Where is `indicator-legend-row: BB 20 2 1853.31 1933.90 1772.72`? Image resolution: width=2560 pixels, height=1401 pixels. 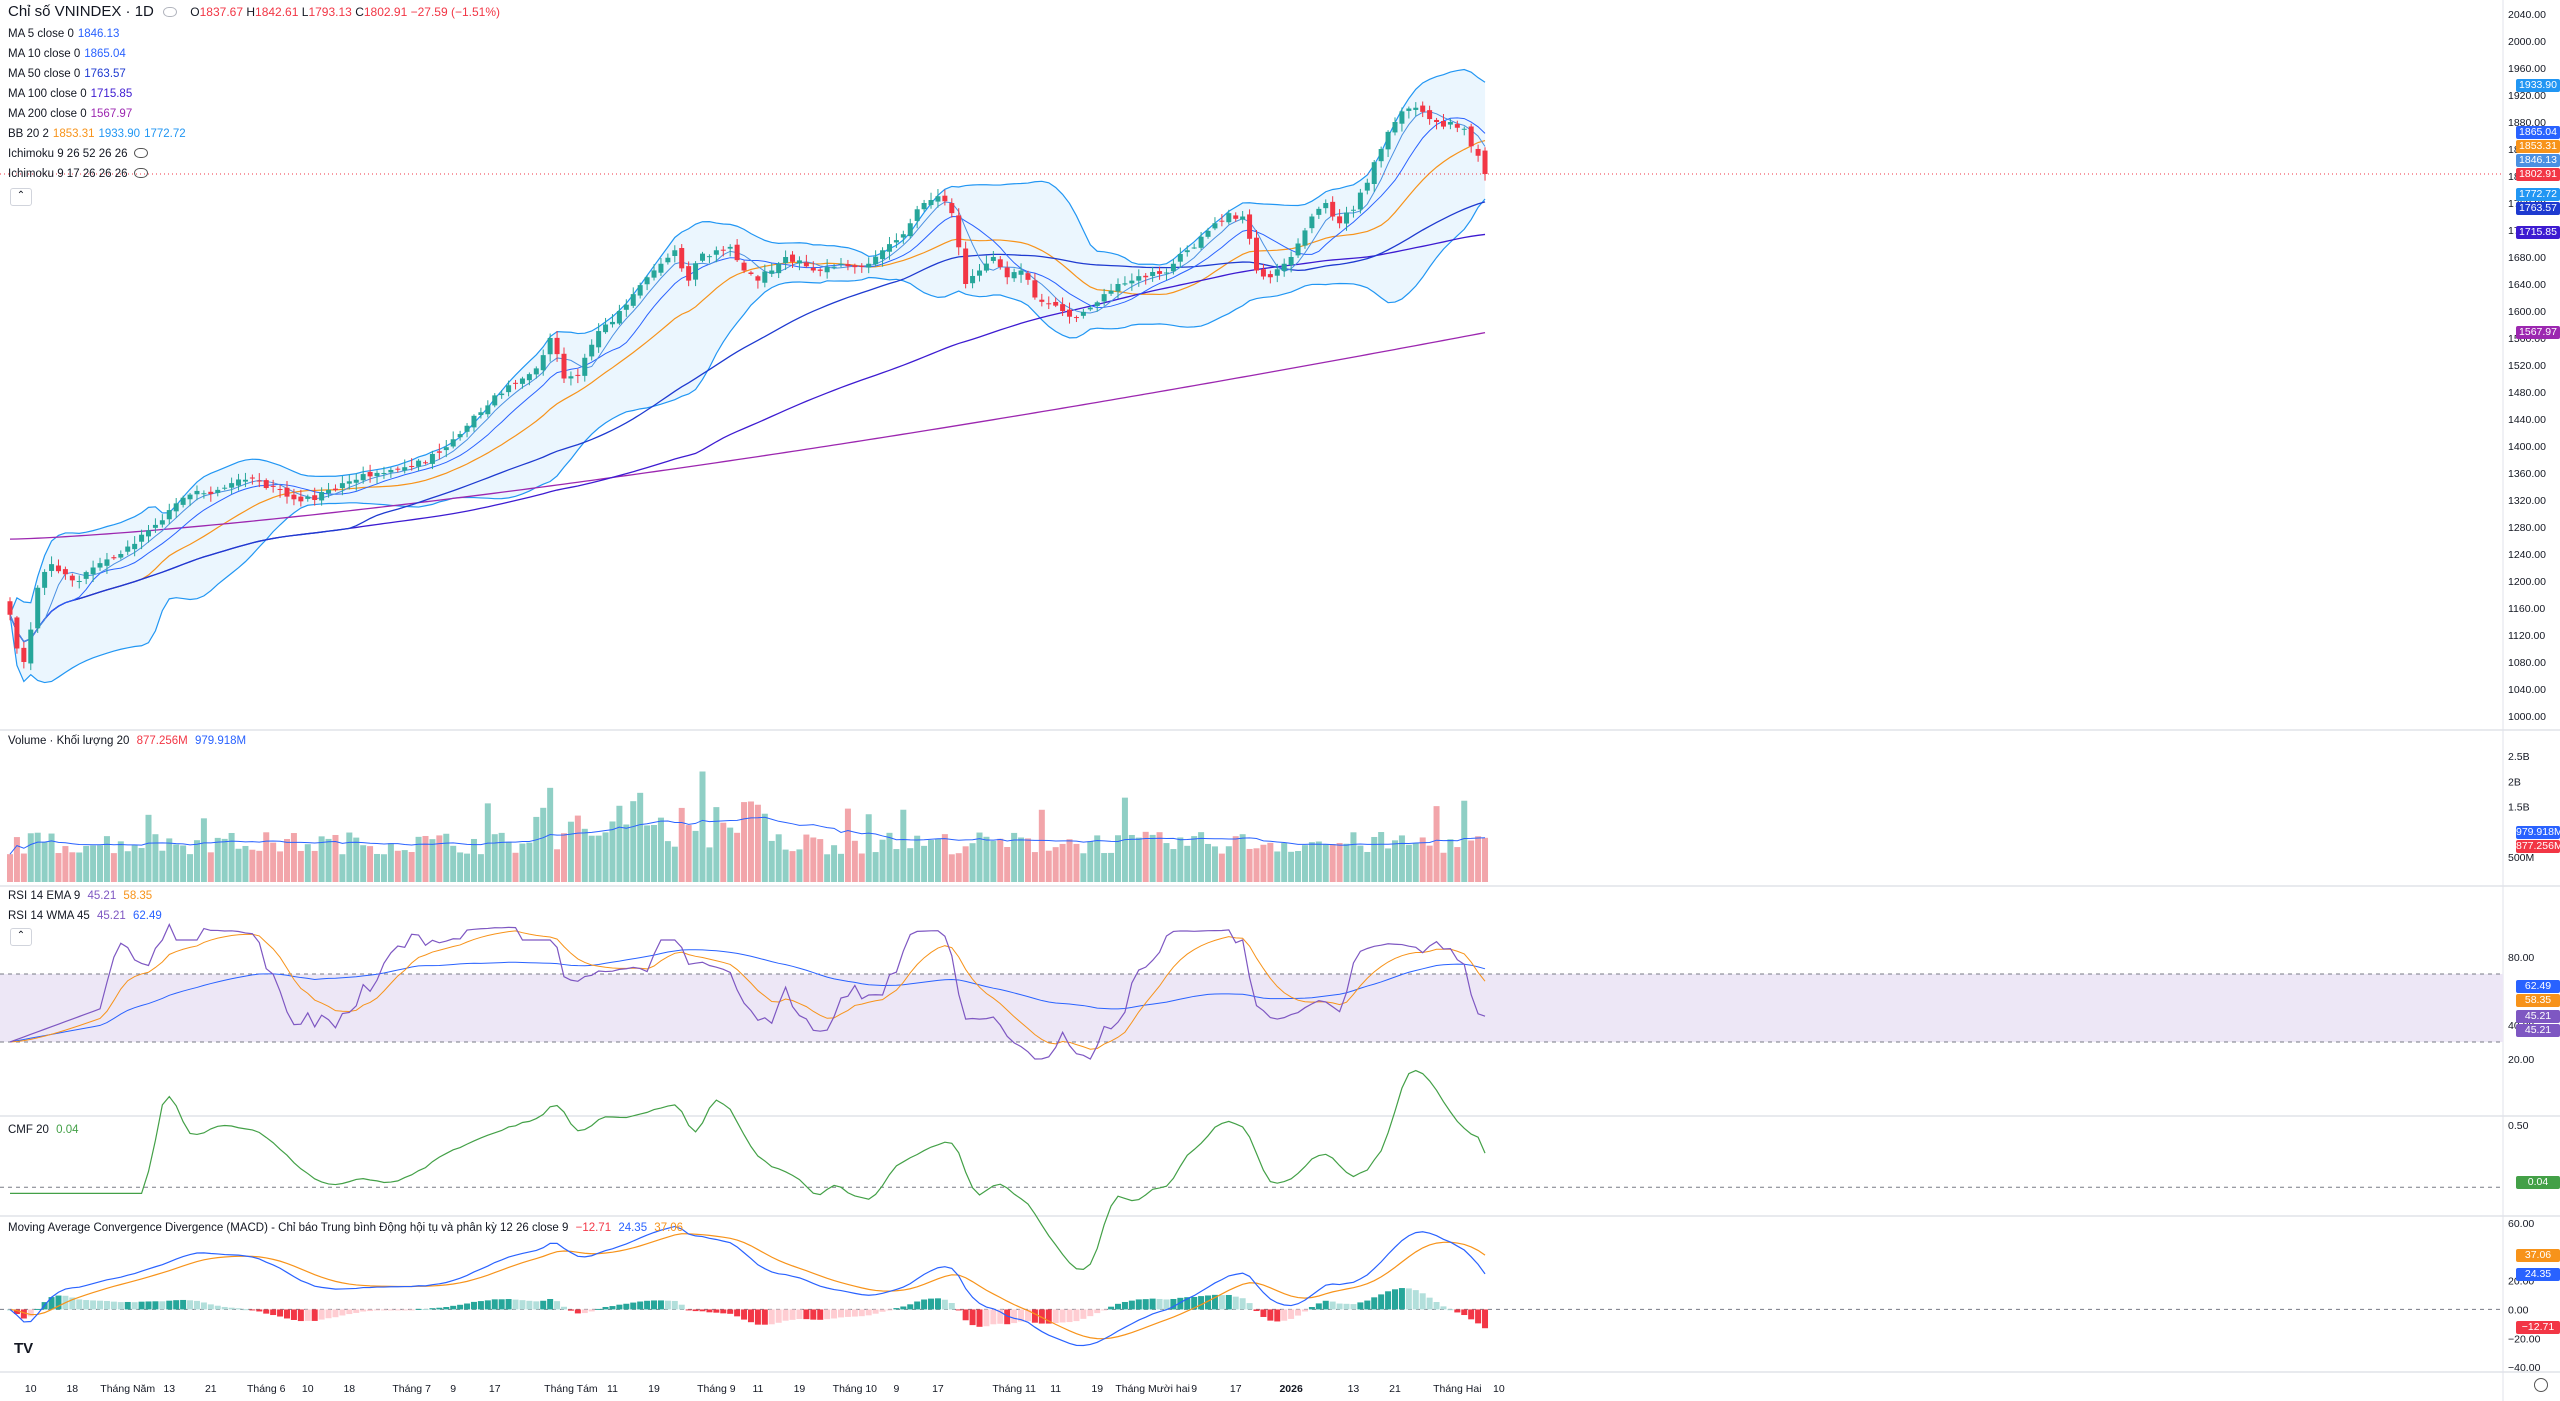
indicator-legend-row: BB 20 2 1853.31 1933.90 1772.72 is located at coordinates (97, 134).